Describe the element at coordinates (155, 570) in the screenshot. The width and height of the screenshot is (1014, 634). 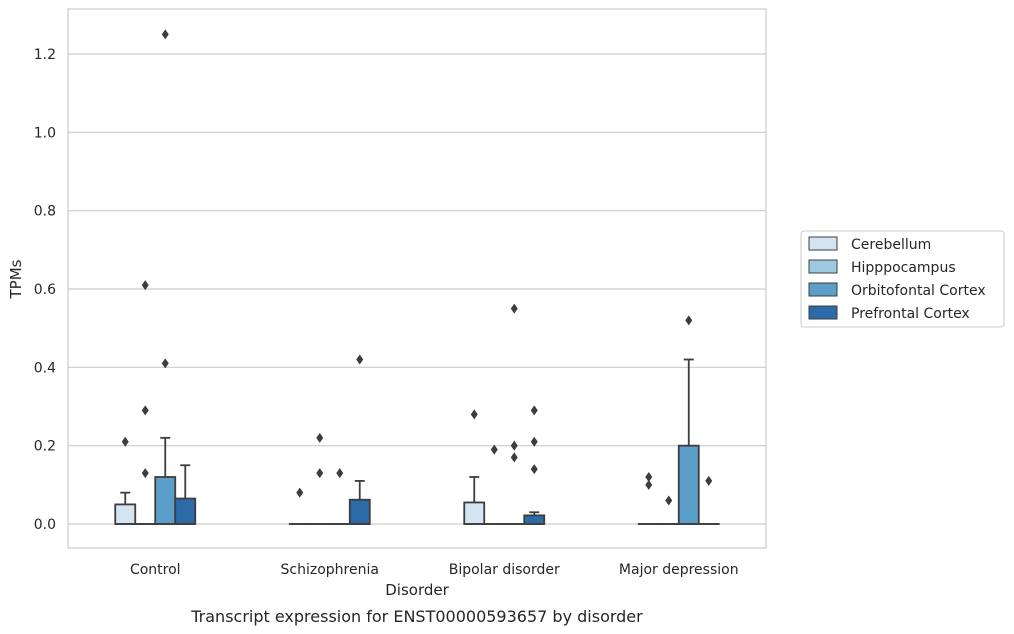
I see `x-tick-label: Control` at that location.